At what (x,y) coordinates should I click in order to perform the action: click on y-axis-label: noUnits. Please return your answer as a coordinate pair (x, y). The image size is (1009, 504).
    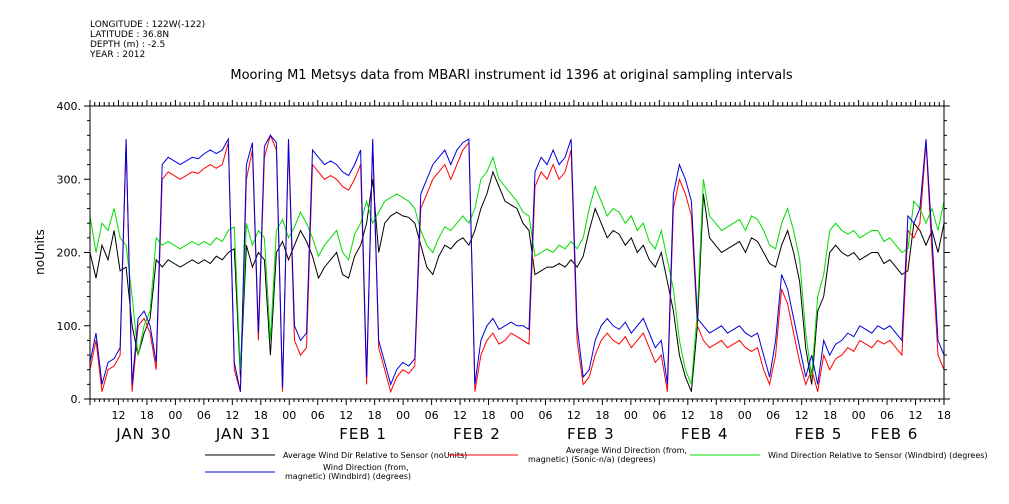
    Looking at the image, I should click on (40, 252).